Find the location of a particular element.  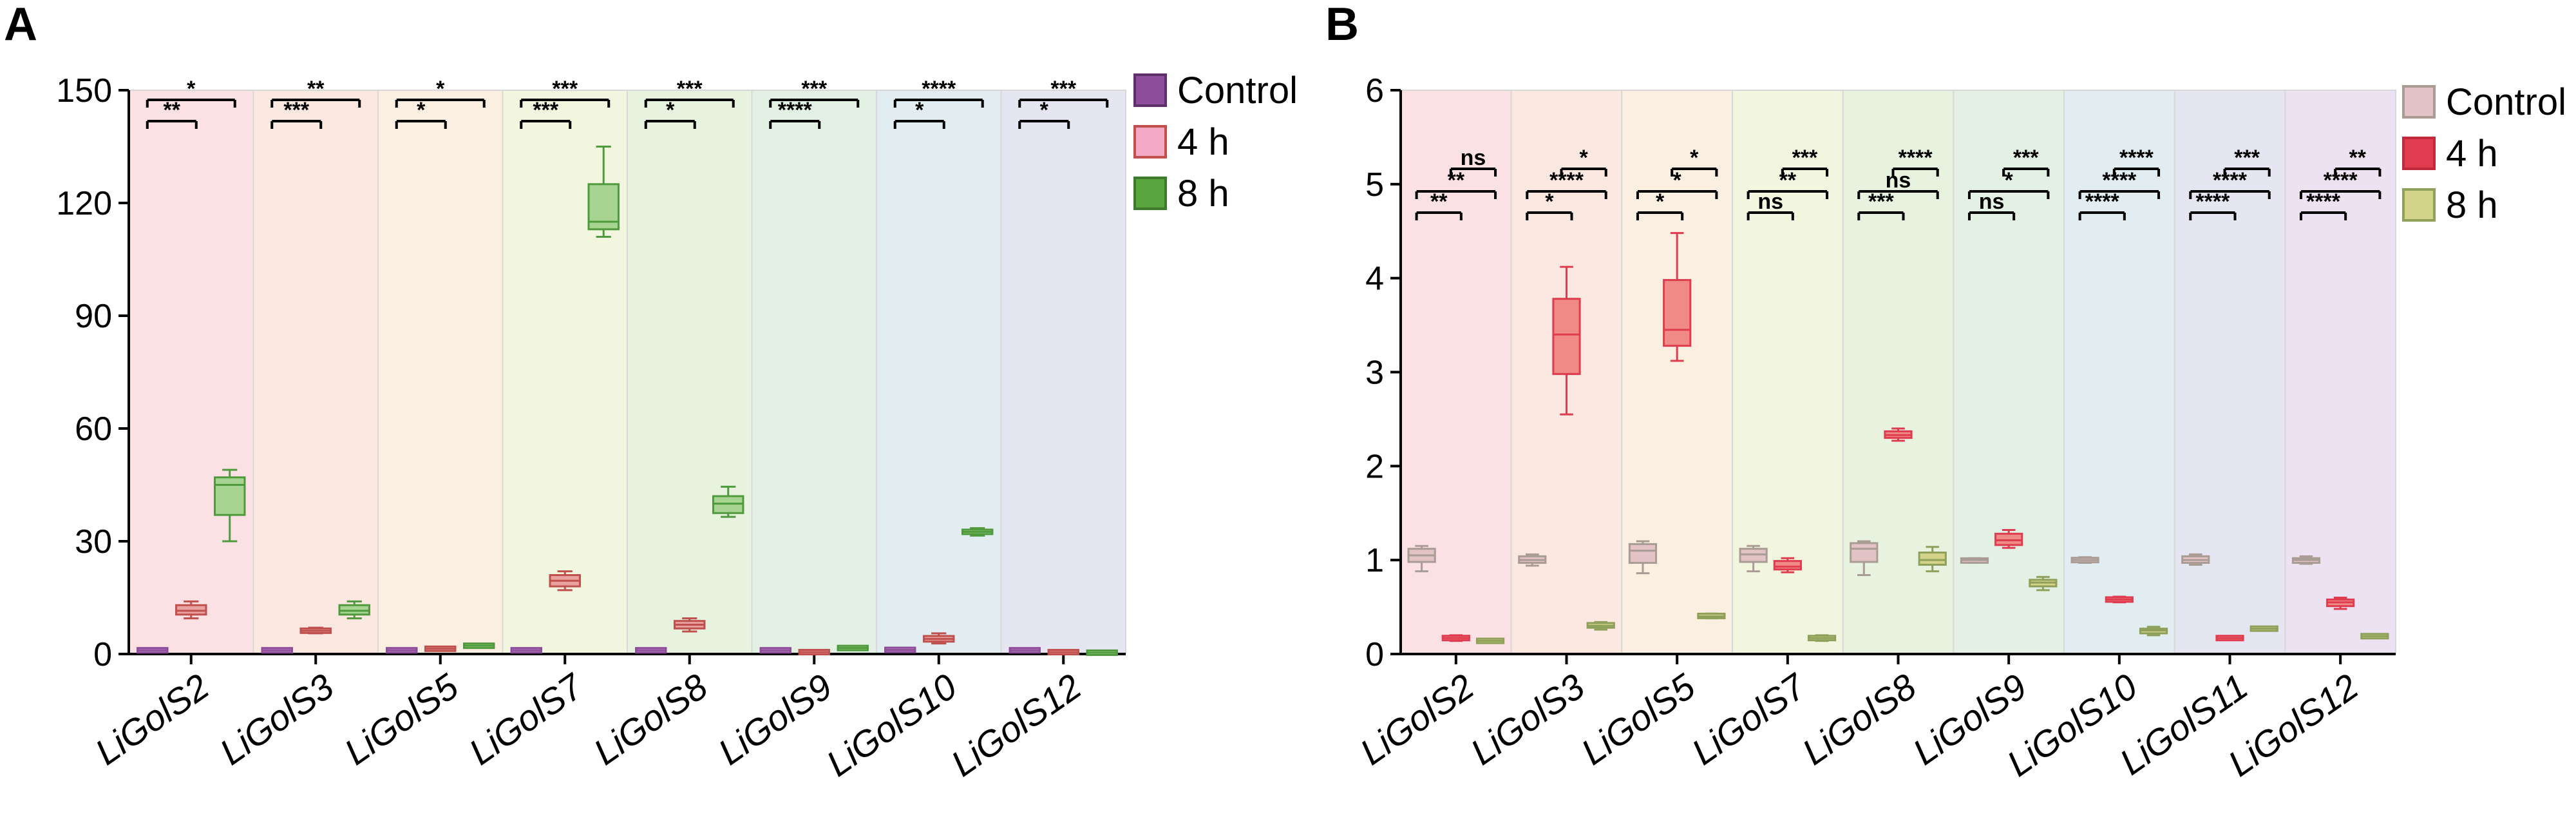

y-tick-label: 3 is located at coordinates (1374, 373).